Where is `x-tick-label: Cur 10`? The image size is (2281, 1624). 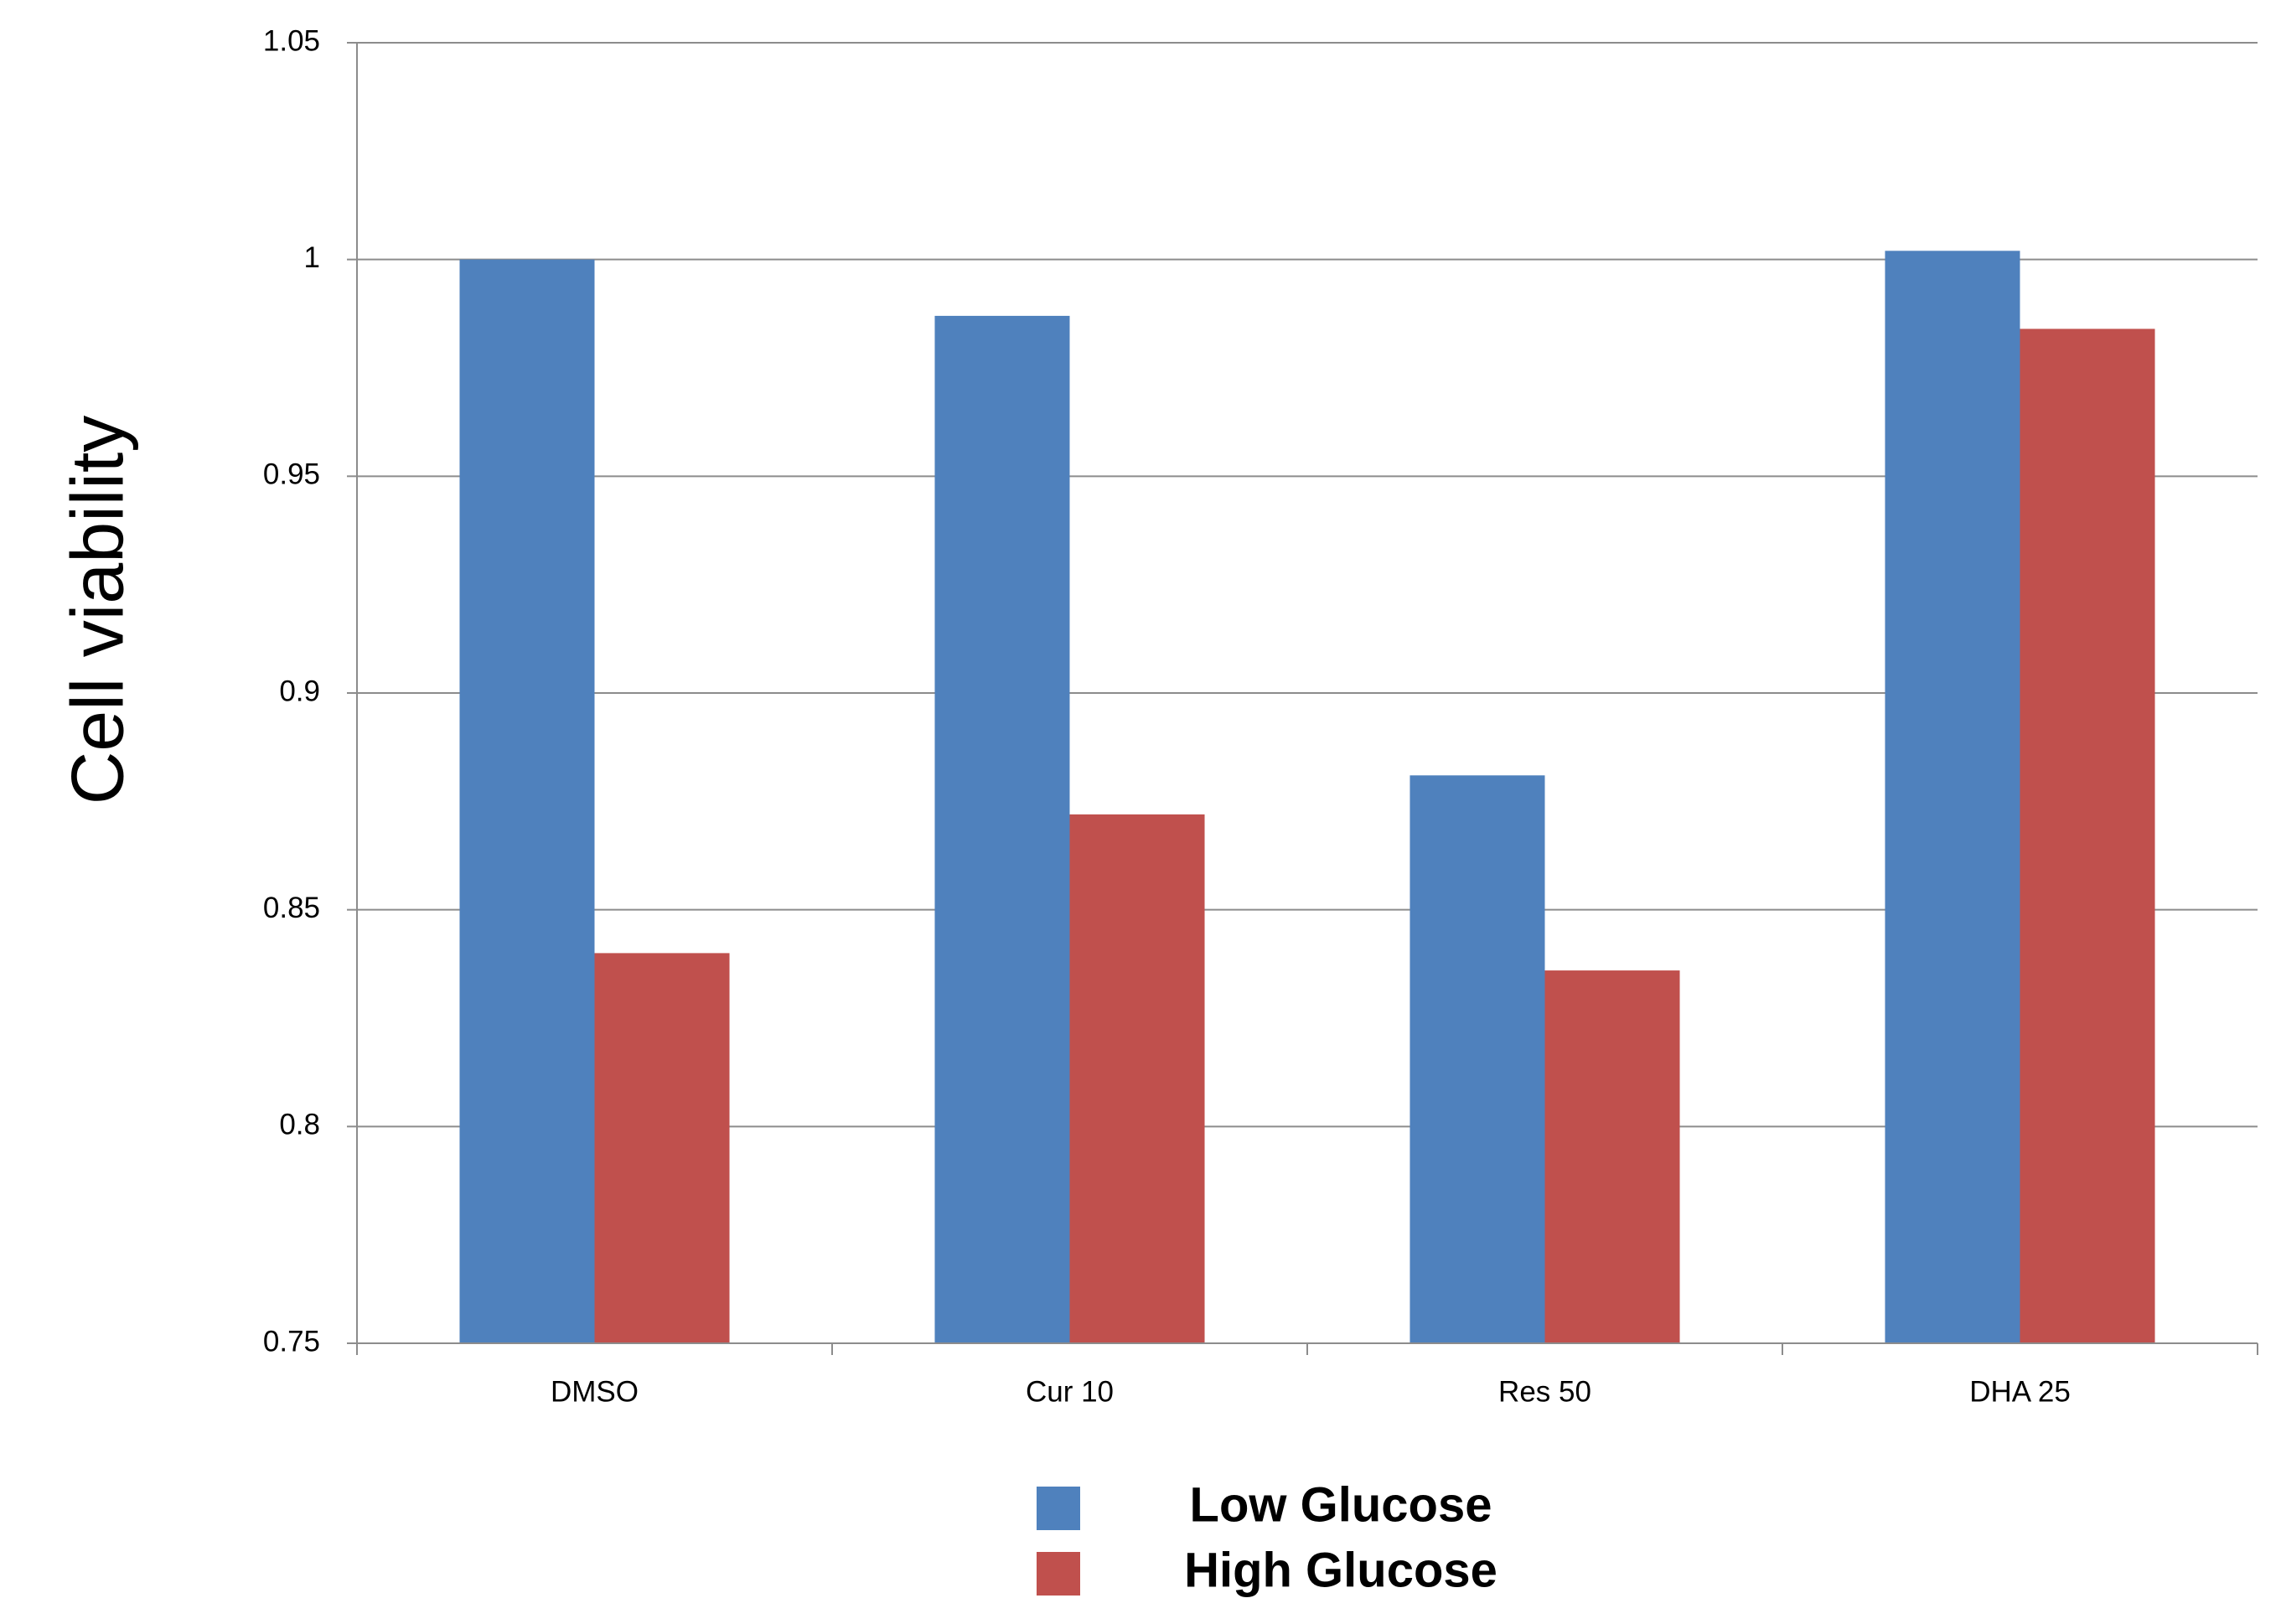
x-tick-label: Cur 10 is located at coordinates (1070, 1391).